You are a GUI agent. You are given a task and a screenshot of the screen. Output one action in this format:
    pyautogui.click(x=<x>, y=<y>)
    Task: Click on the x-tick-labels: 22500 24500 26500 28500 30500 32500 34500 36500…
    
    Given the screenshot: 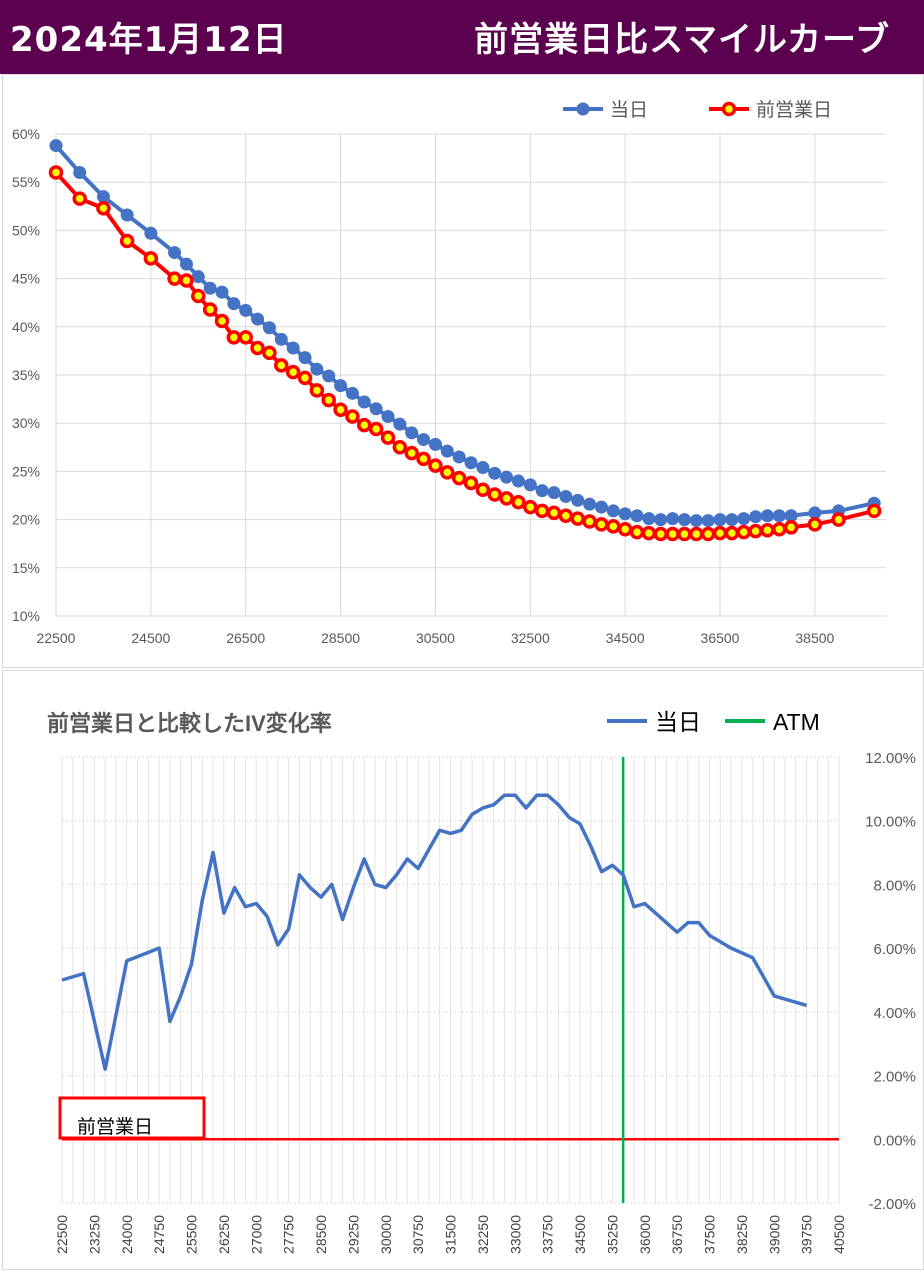 What is the action you would take?
    pyautogui.click(x=436, y=638)
    